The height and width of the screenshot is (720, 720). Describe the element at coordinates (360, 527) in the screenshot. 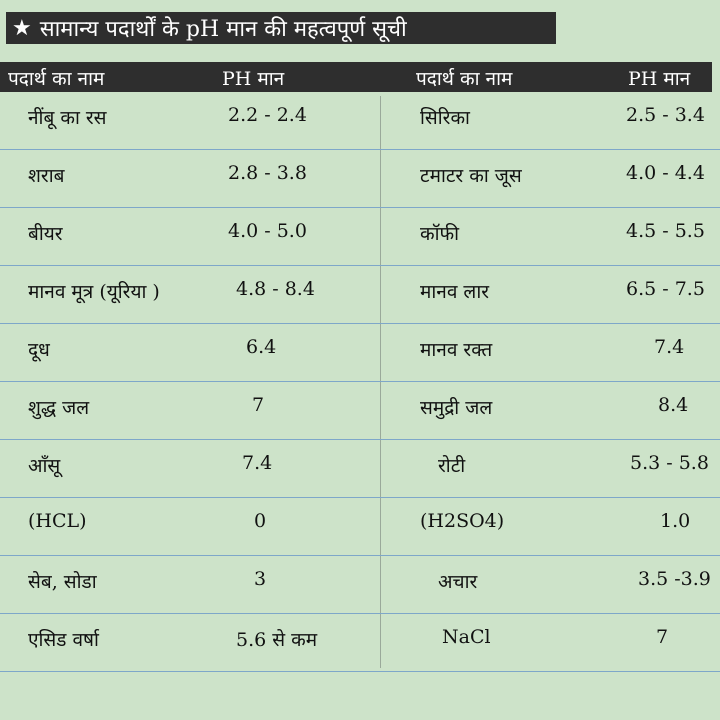

I see `table-row: (HCL) 0 (H2SO4) 1.0` at that location.